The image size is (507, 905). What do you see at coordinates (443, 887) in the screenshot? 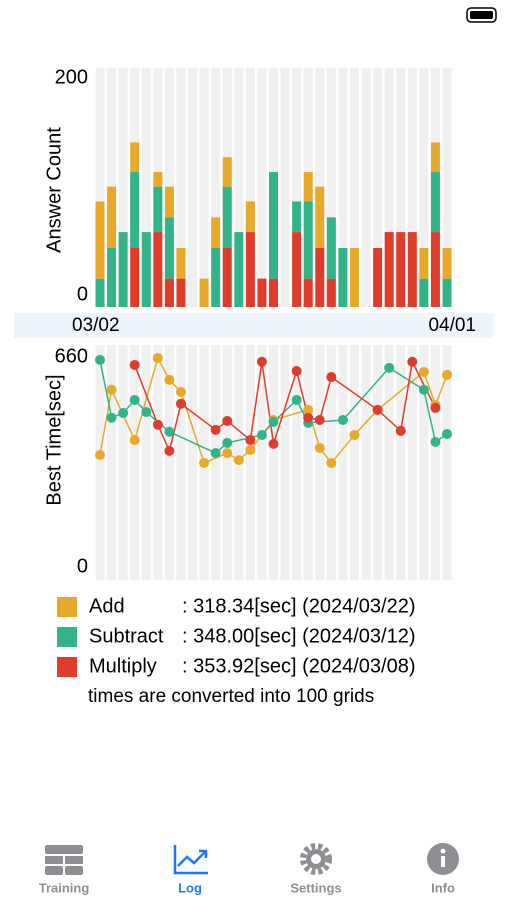
I see `tab-label: Info` at bounding box center [443, 887].